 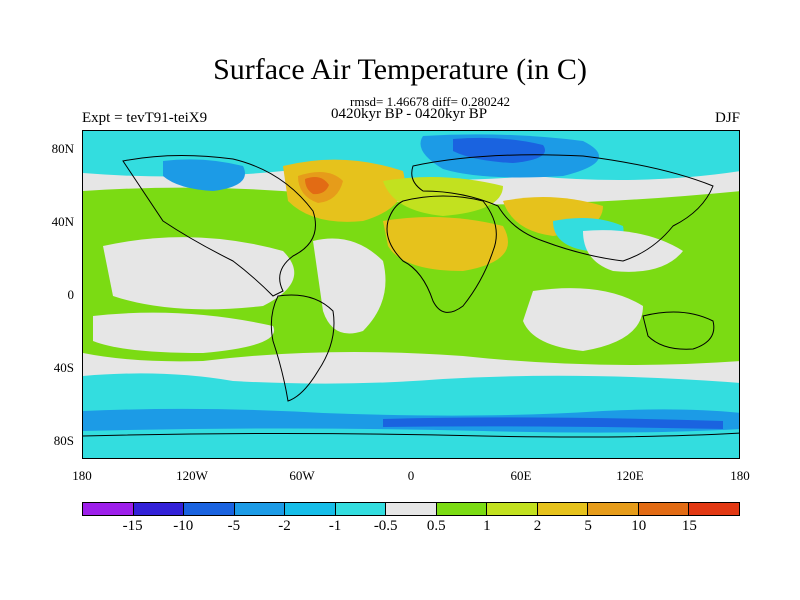 I want to click on legend-label: 15, so click(x=689, y=526).